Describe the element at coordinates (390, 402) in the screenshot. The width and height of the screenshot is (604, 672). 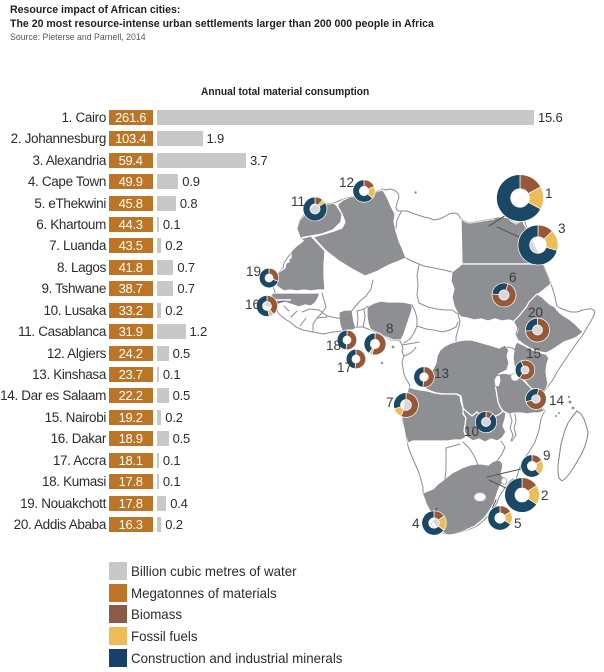
I see `svg-text: 7` at that location.